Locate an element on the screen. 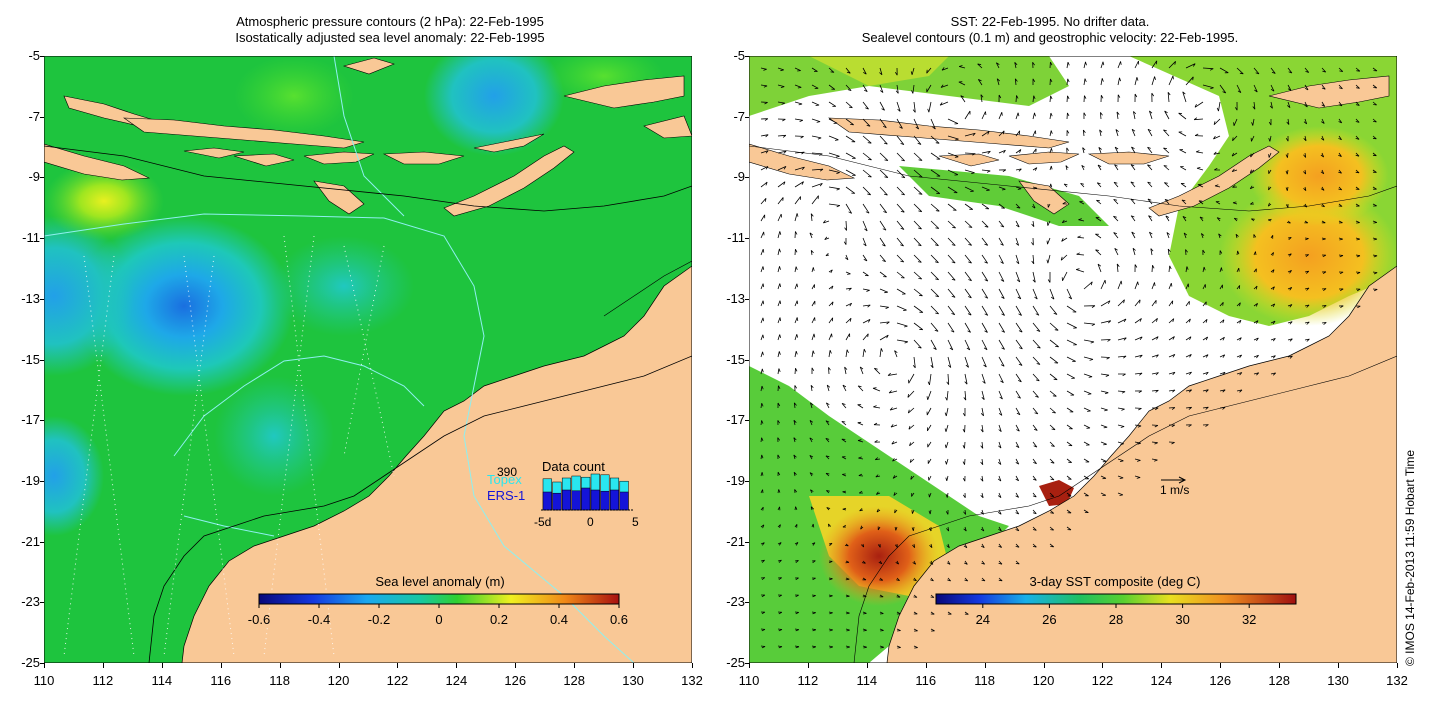  sst-colorbar-gradient is located at coordinates (1116, 599).